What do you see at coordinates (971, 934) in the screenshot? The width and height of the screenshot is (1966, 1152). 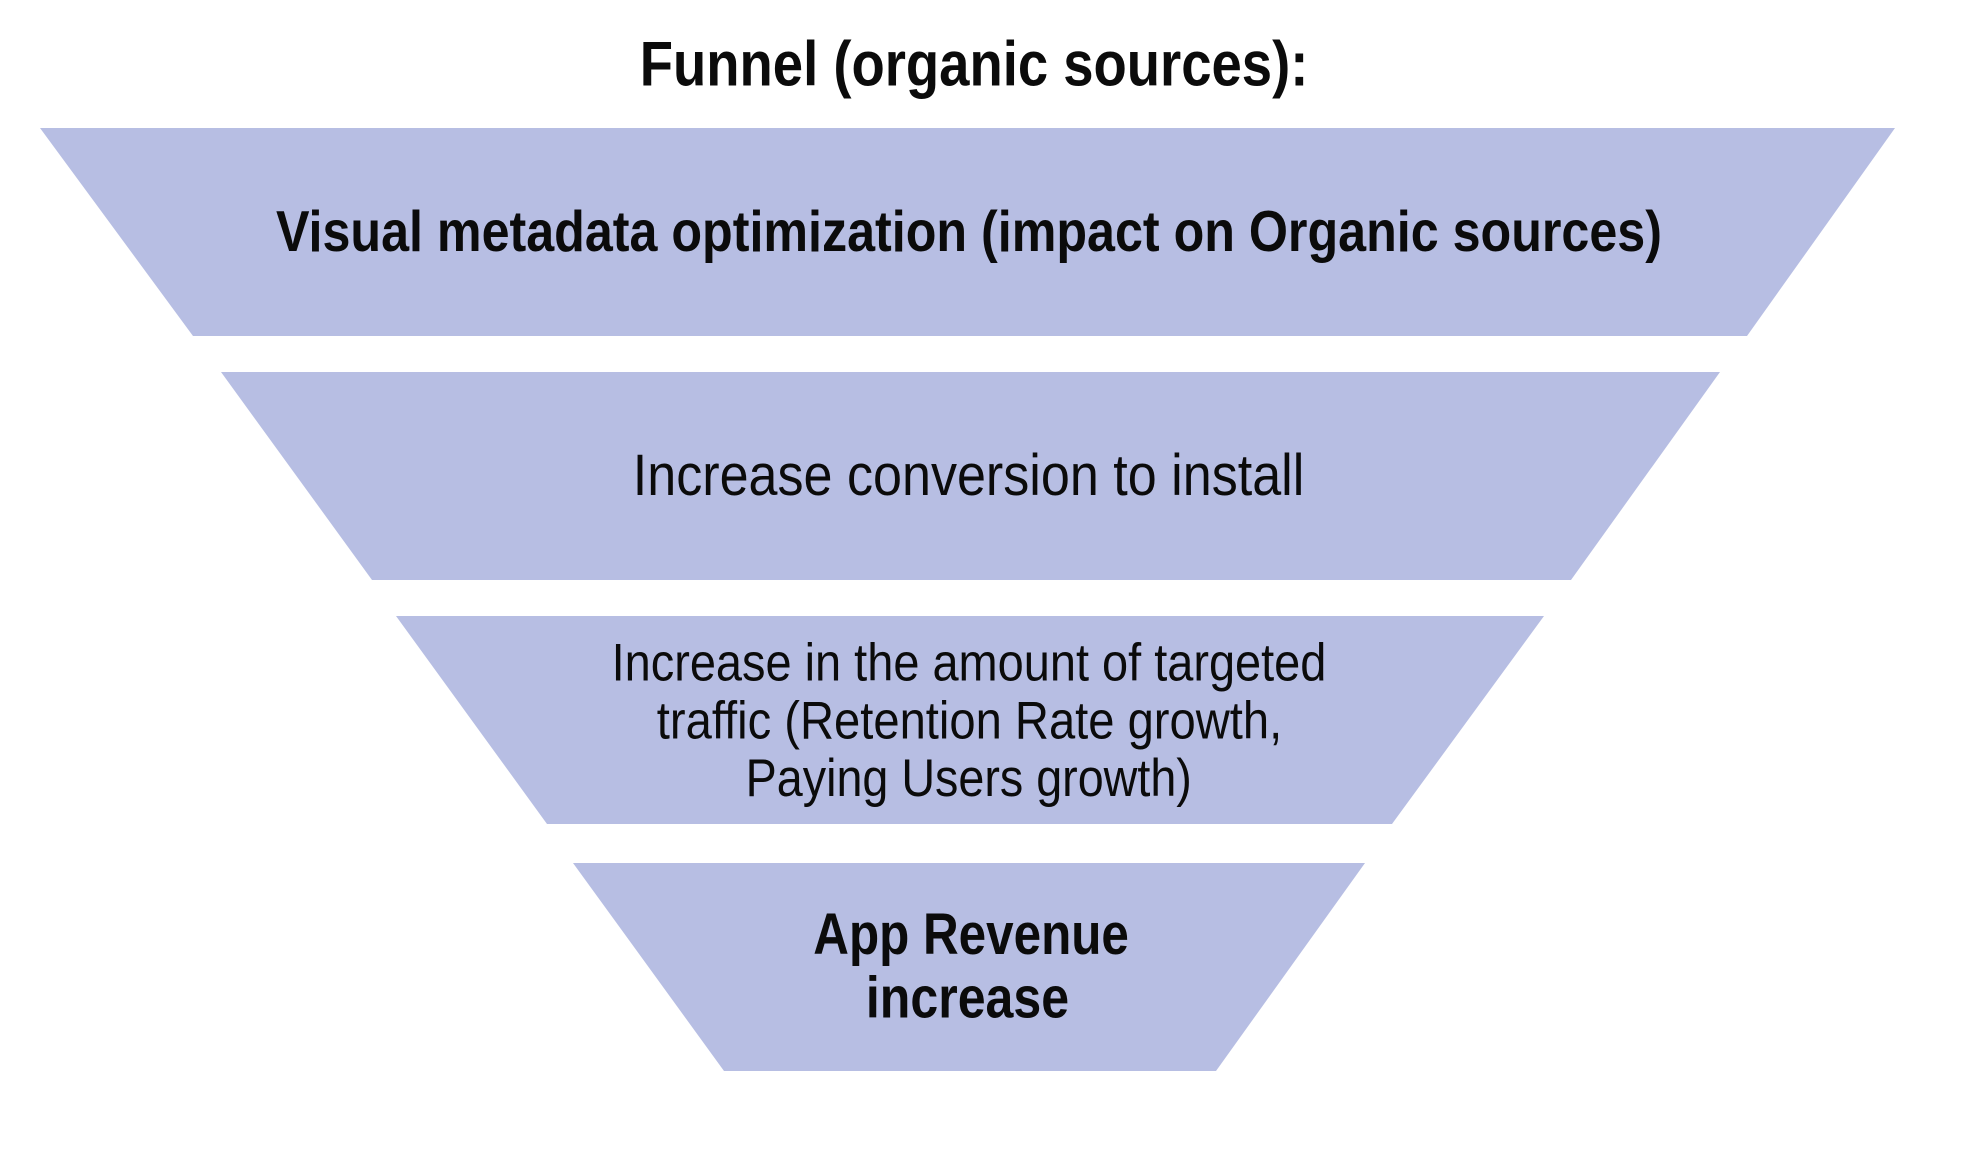 I see `svg-text: App Revenue` at bounding box center [971, 934].